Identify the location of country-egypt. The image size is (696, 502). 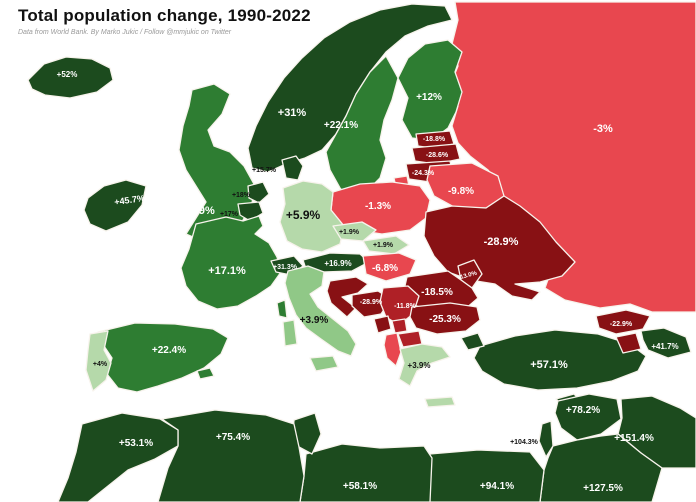
(486, 475).